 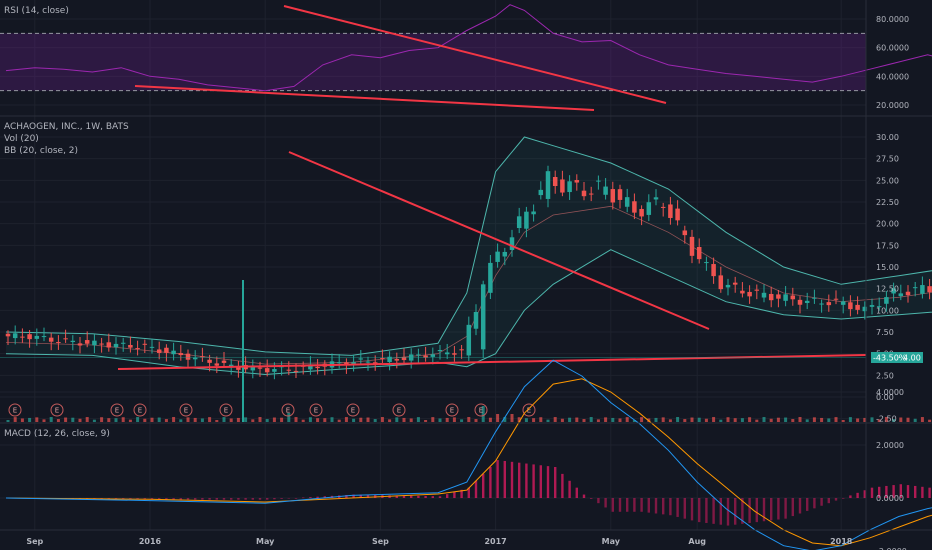 I want to click on time-axis-label-5: May, so click(x=611, y=541).